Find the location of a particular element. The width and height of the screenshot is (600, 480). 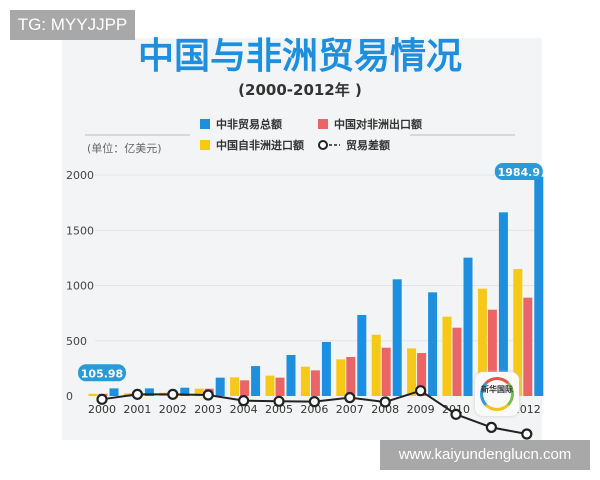

x-tick-label: 2004 is located at coordinates (244, 409).